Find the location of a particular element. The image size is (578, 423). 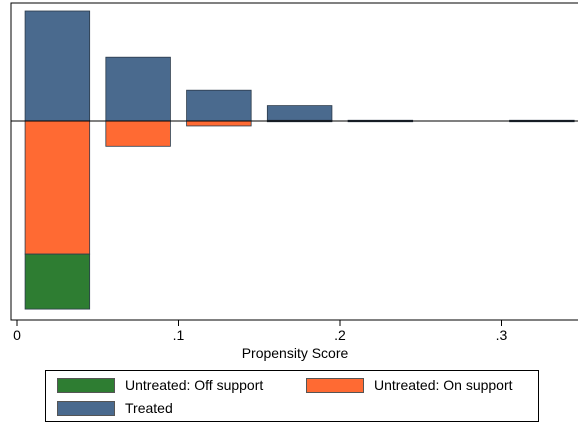

legend-label-off-support: Untreated: Off support is located at coordinates (194, 385).